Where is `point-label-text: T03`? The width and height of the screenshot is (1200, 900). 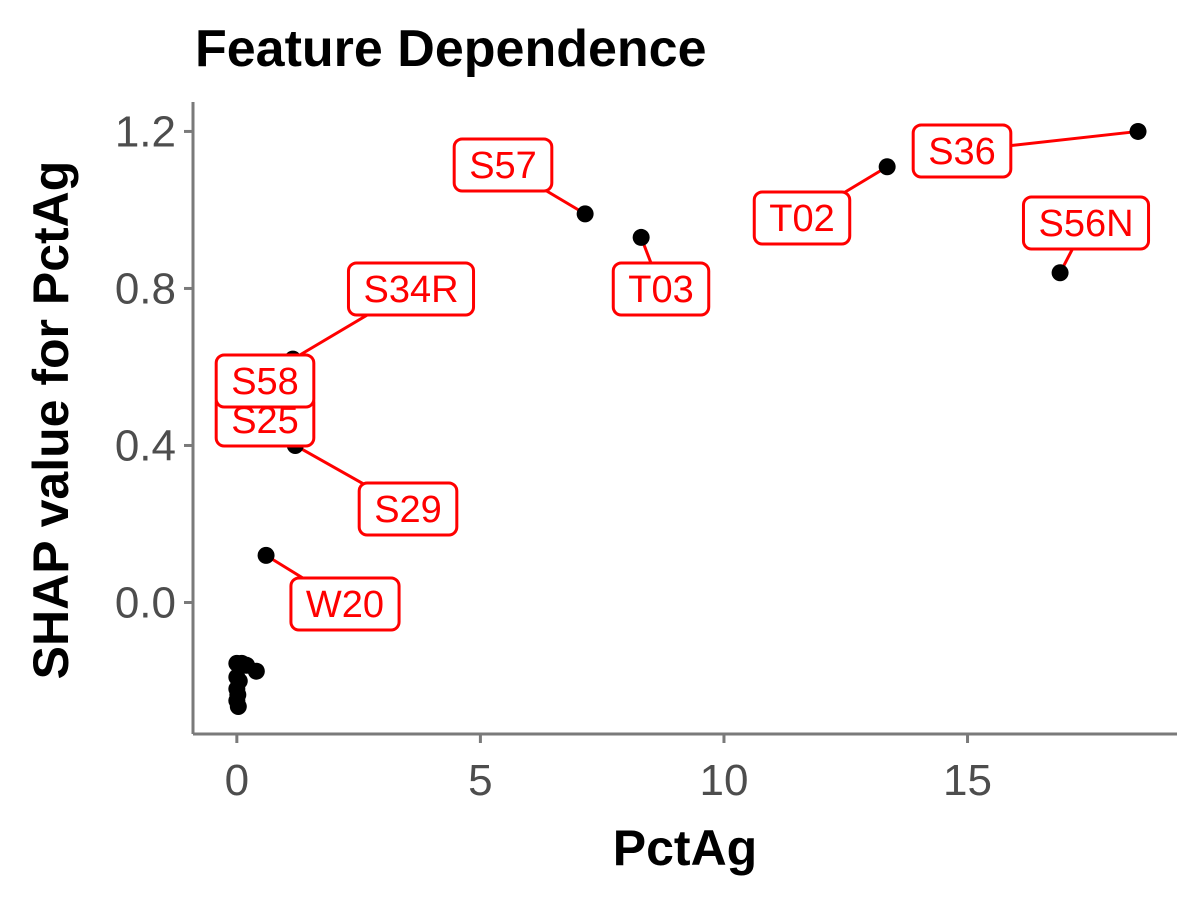 point-label-text: T03 is located at coordinates (660, 290).